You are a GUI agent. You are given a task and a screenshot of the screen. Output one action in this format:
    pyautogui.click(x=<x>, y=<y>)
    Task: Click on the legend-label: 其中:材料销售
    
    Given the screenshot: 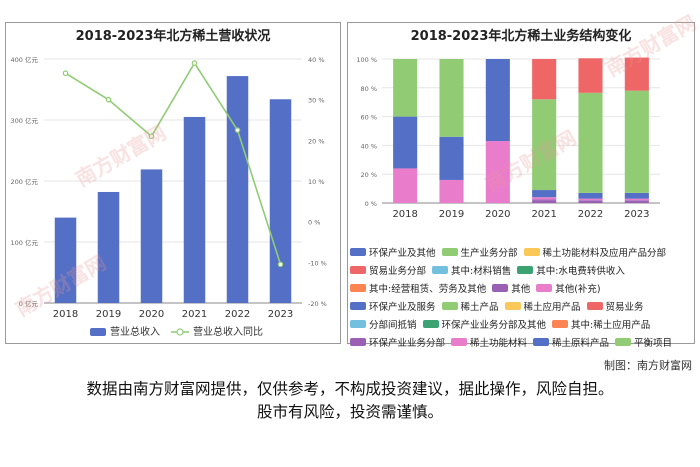 What is the action you would take?
    pyautogui.click(x=481, y=271)
    